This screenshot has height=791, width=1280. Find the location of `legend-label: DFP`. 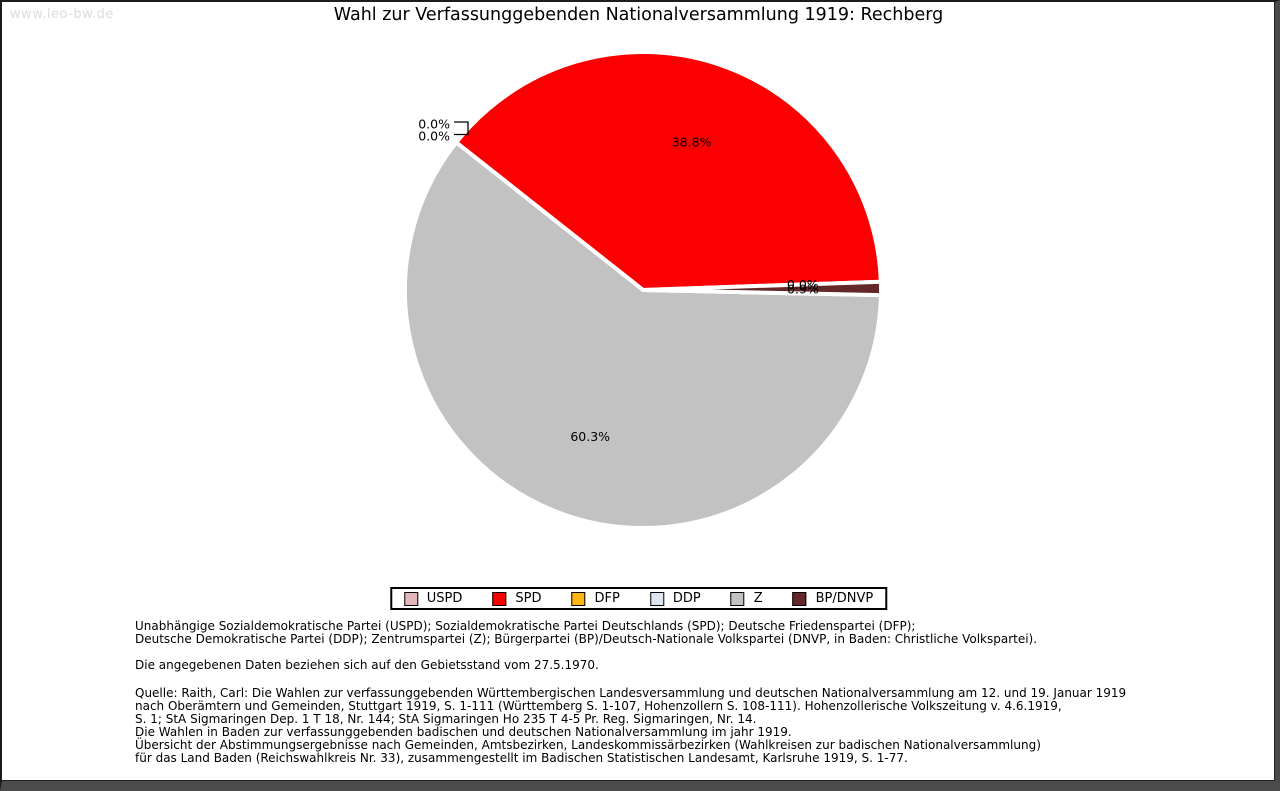

legend-label: DFP is located at coordinates (607, 598).